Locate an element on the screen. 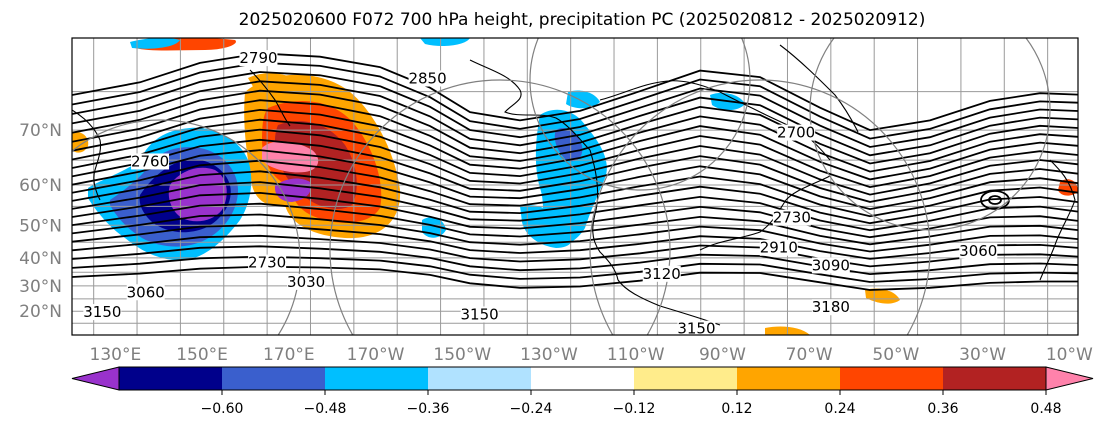 The image size is (1105, 429). precip-negative-pnw is located at coordinates (571, 177).